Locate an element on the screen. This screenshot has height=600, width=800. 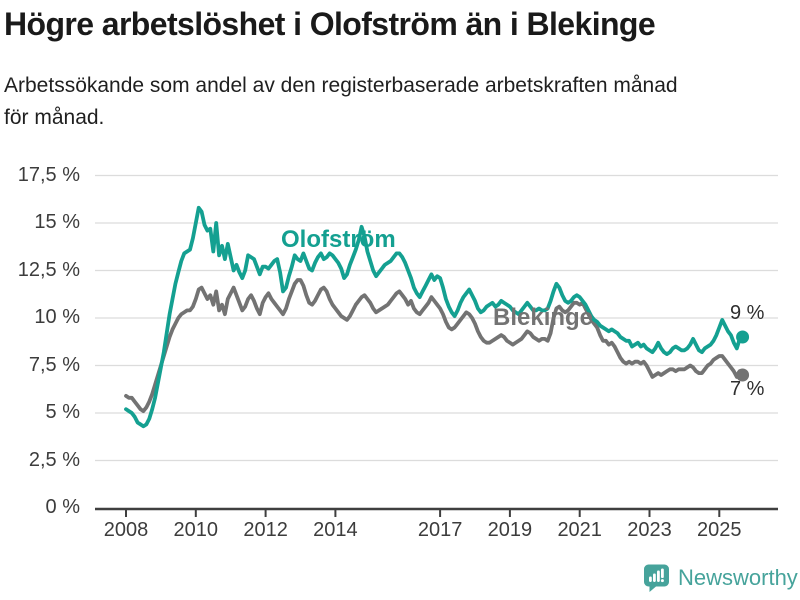
y-axis-tick-label: 17,5 % is located at coordinates (48, 174).